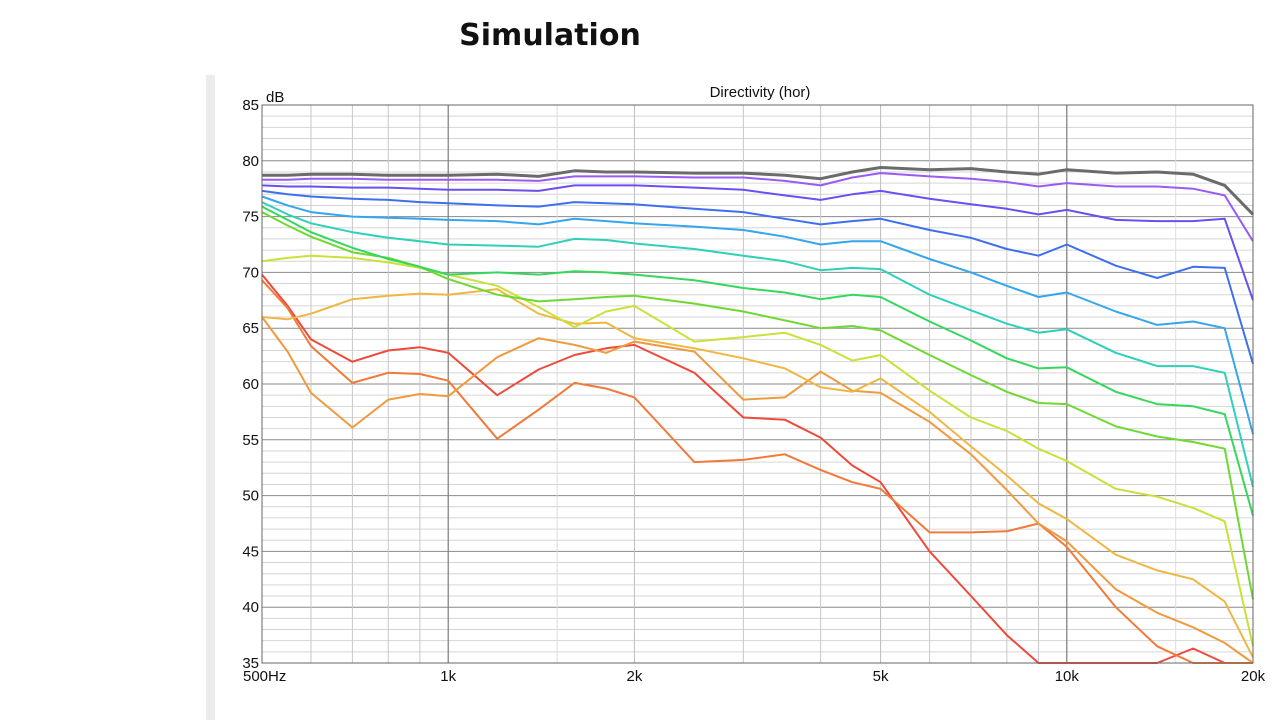  I want to click on slide-title: Simulation, so click(550, 35).